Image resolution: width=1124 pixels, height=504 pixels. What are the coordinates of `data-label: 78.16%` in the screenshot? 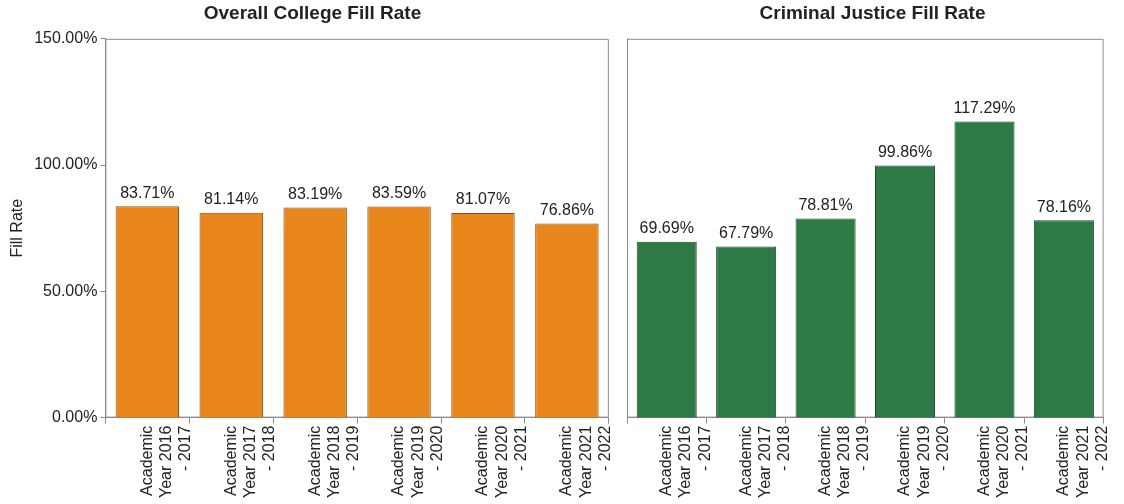 It's located at (1064, 206).